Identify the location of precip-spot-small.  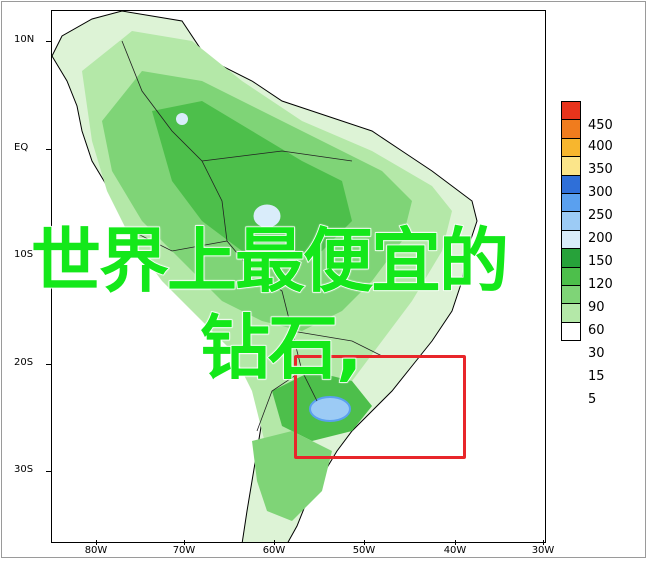
(182, 119).